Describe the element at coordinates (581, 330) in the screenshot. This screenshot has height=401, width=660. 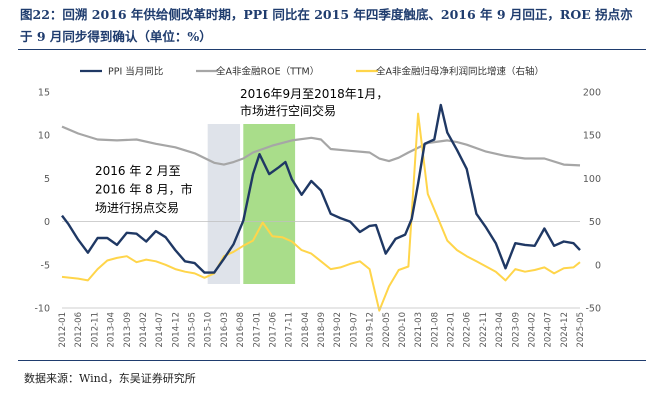
I see `x-tick-33: 2025-05` at that location.